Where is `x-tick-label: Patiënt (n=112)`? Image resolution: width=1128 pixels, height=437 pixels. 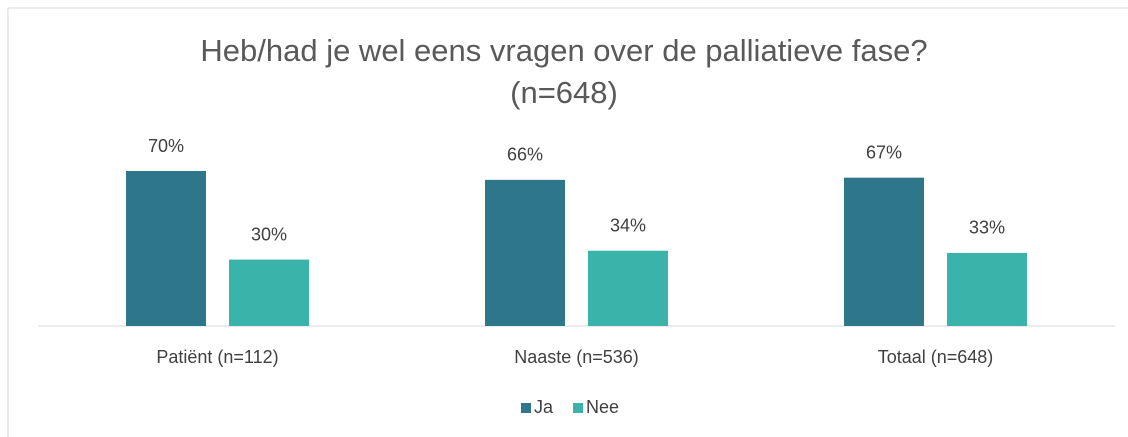
x-tick-label: Patiënt (n=112) is located at coordinates (217, 357).